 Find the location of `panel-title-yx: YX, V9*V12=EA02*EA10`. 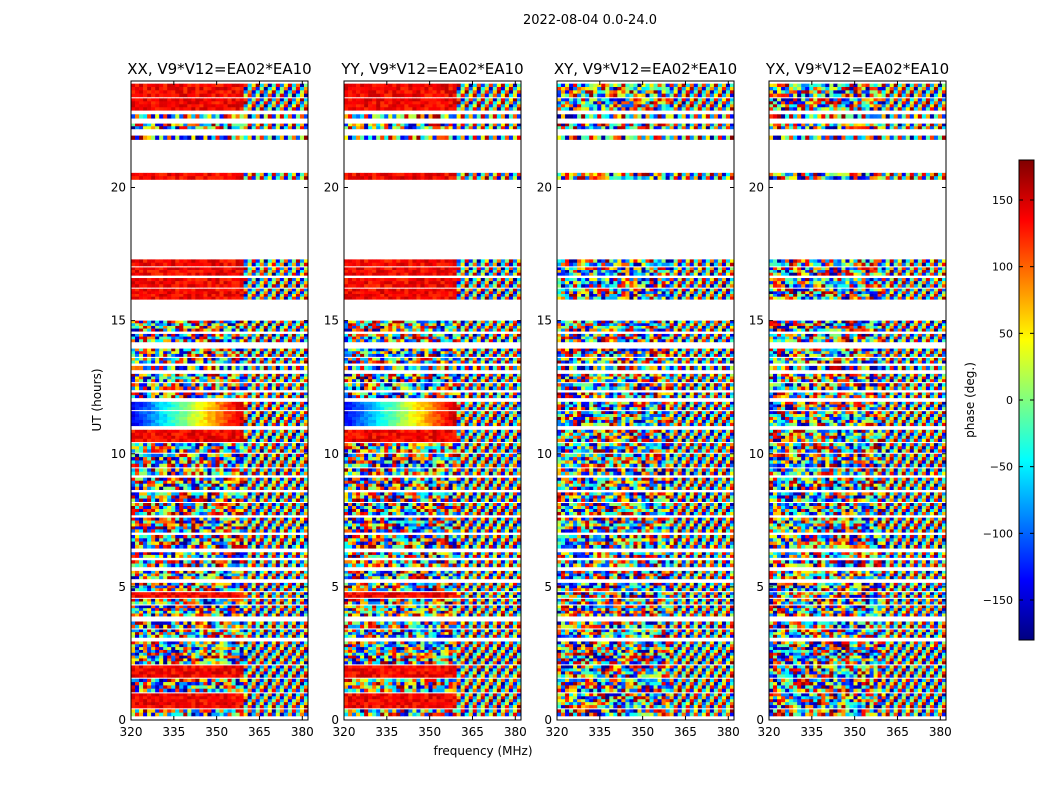

panel-title-yx: YX, V9*V12=EA02*EA10 is located at coordinates (857, 69).